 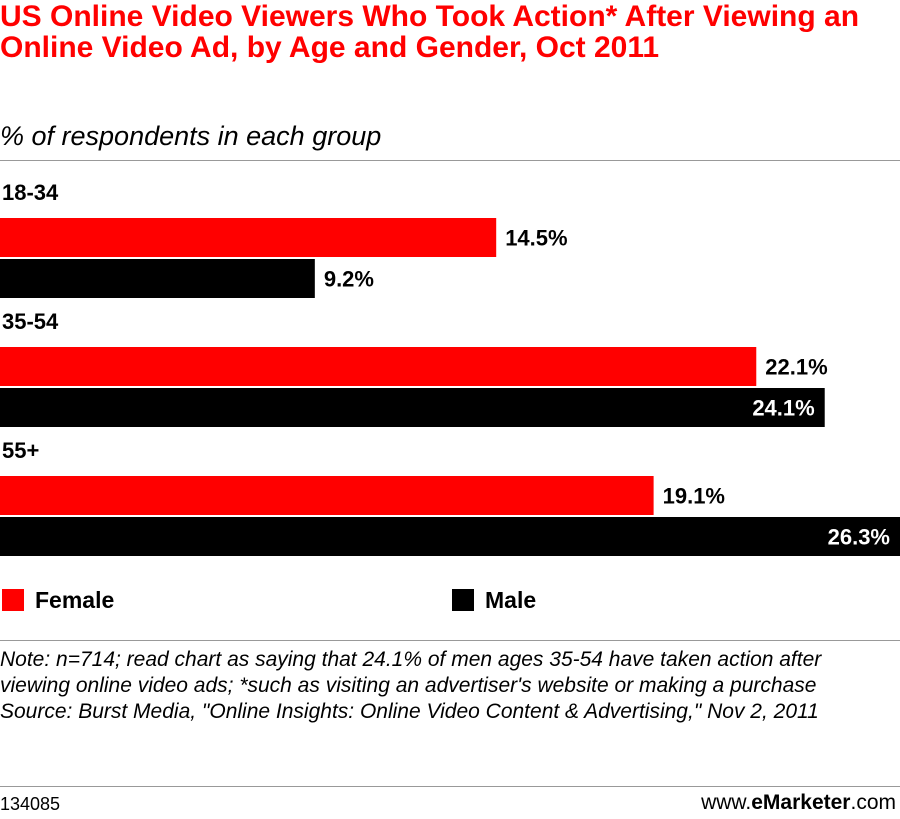 What do you see at coordinates (463, 600) in the screenshot?
I see `legend-male-swatch` at bounding box center [463, 600].